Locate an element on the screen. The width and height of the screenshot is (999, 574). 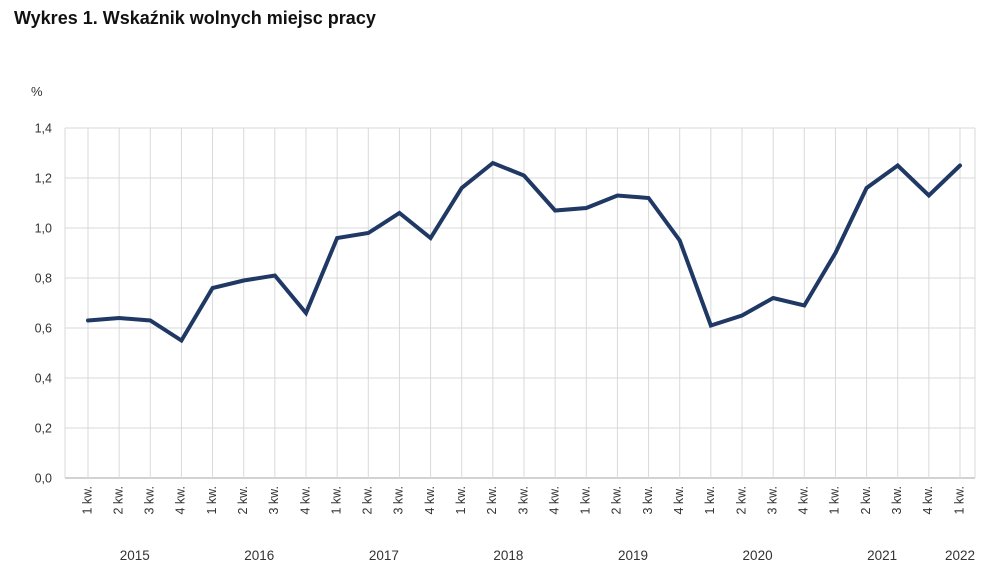
x-year-label: 2022 is located at coordinates (960, 555).